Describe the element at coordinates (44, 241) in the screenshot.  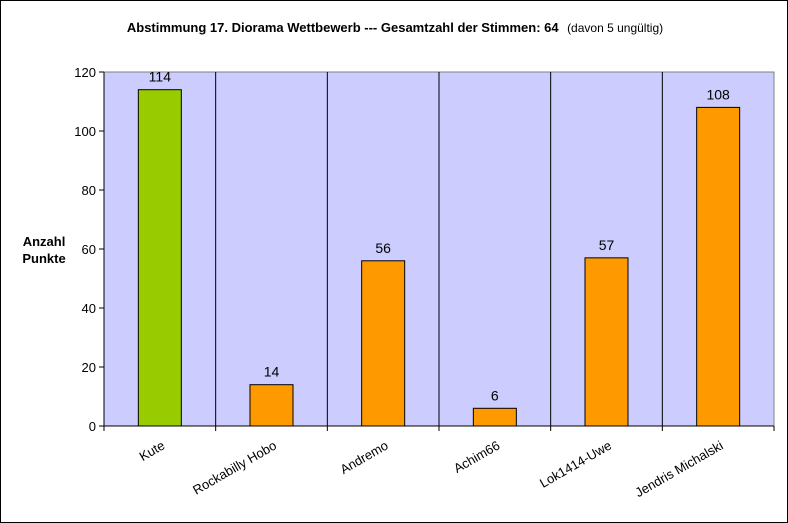
I see `y-axis-label-line-1: Anzahl` at that location.